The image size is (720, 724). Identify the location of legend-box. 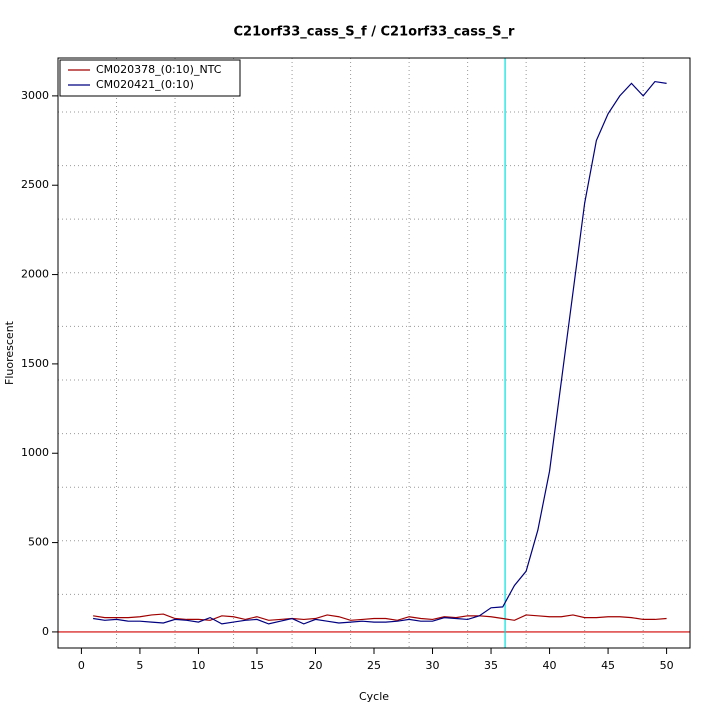
(150, 78).